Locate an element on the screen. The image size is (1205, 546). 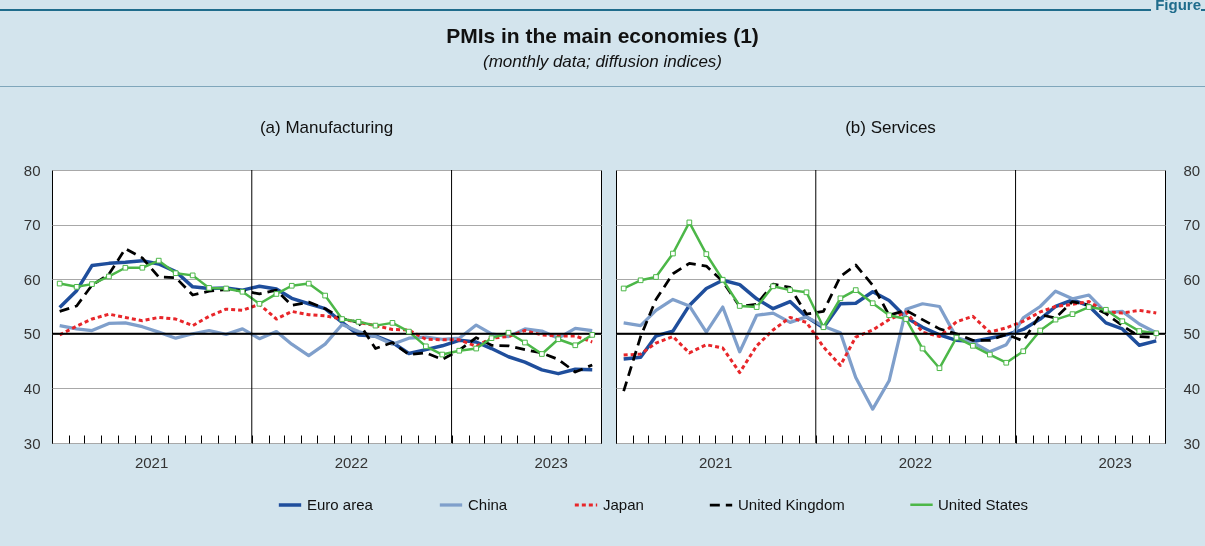
legend-label: Euro area is located at coordinates (340, 504).